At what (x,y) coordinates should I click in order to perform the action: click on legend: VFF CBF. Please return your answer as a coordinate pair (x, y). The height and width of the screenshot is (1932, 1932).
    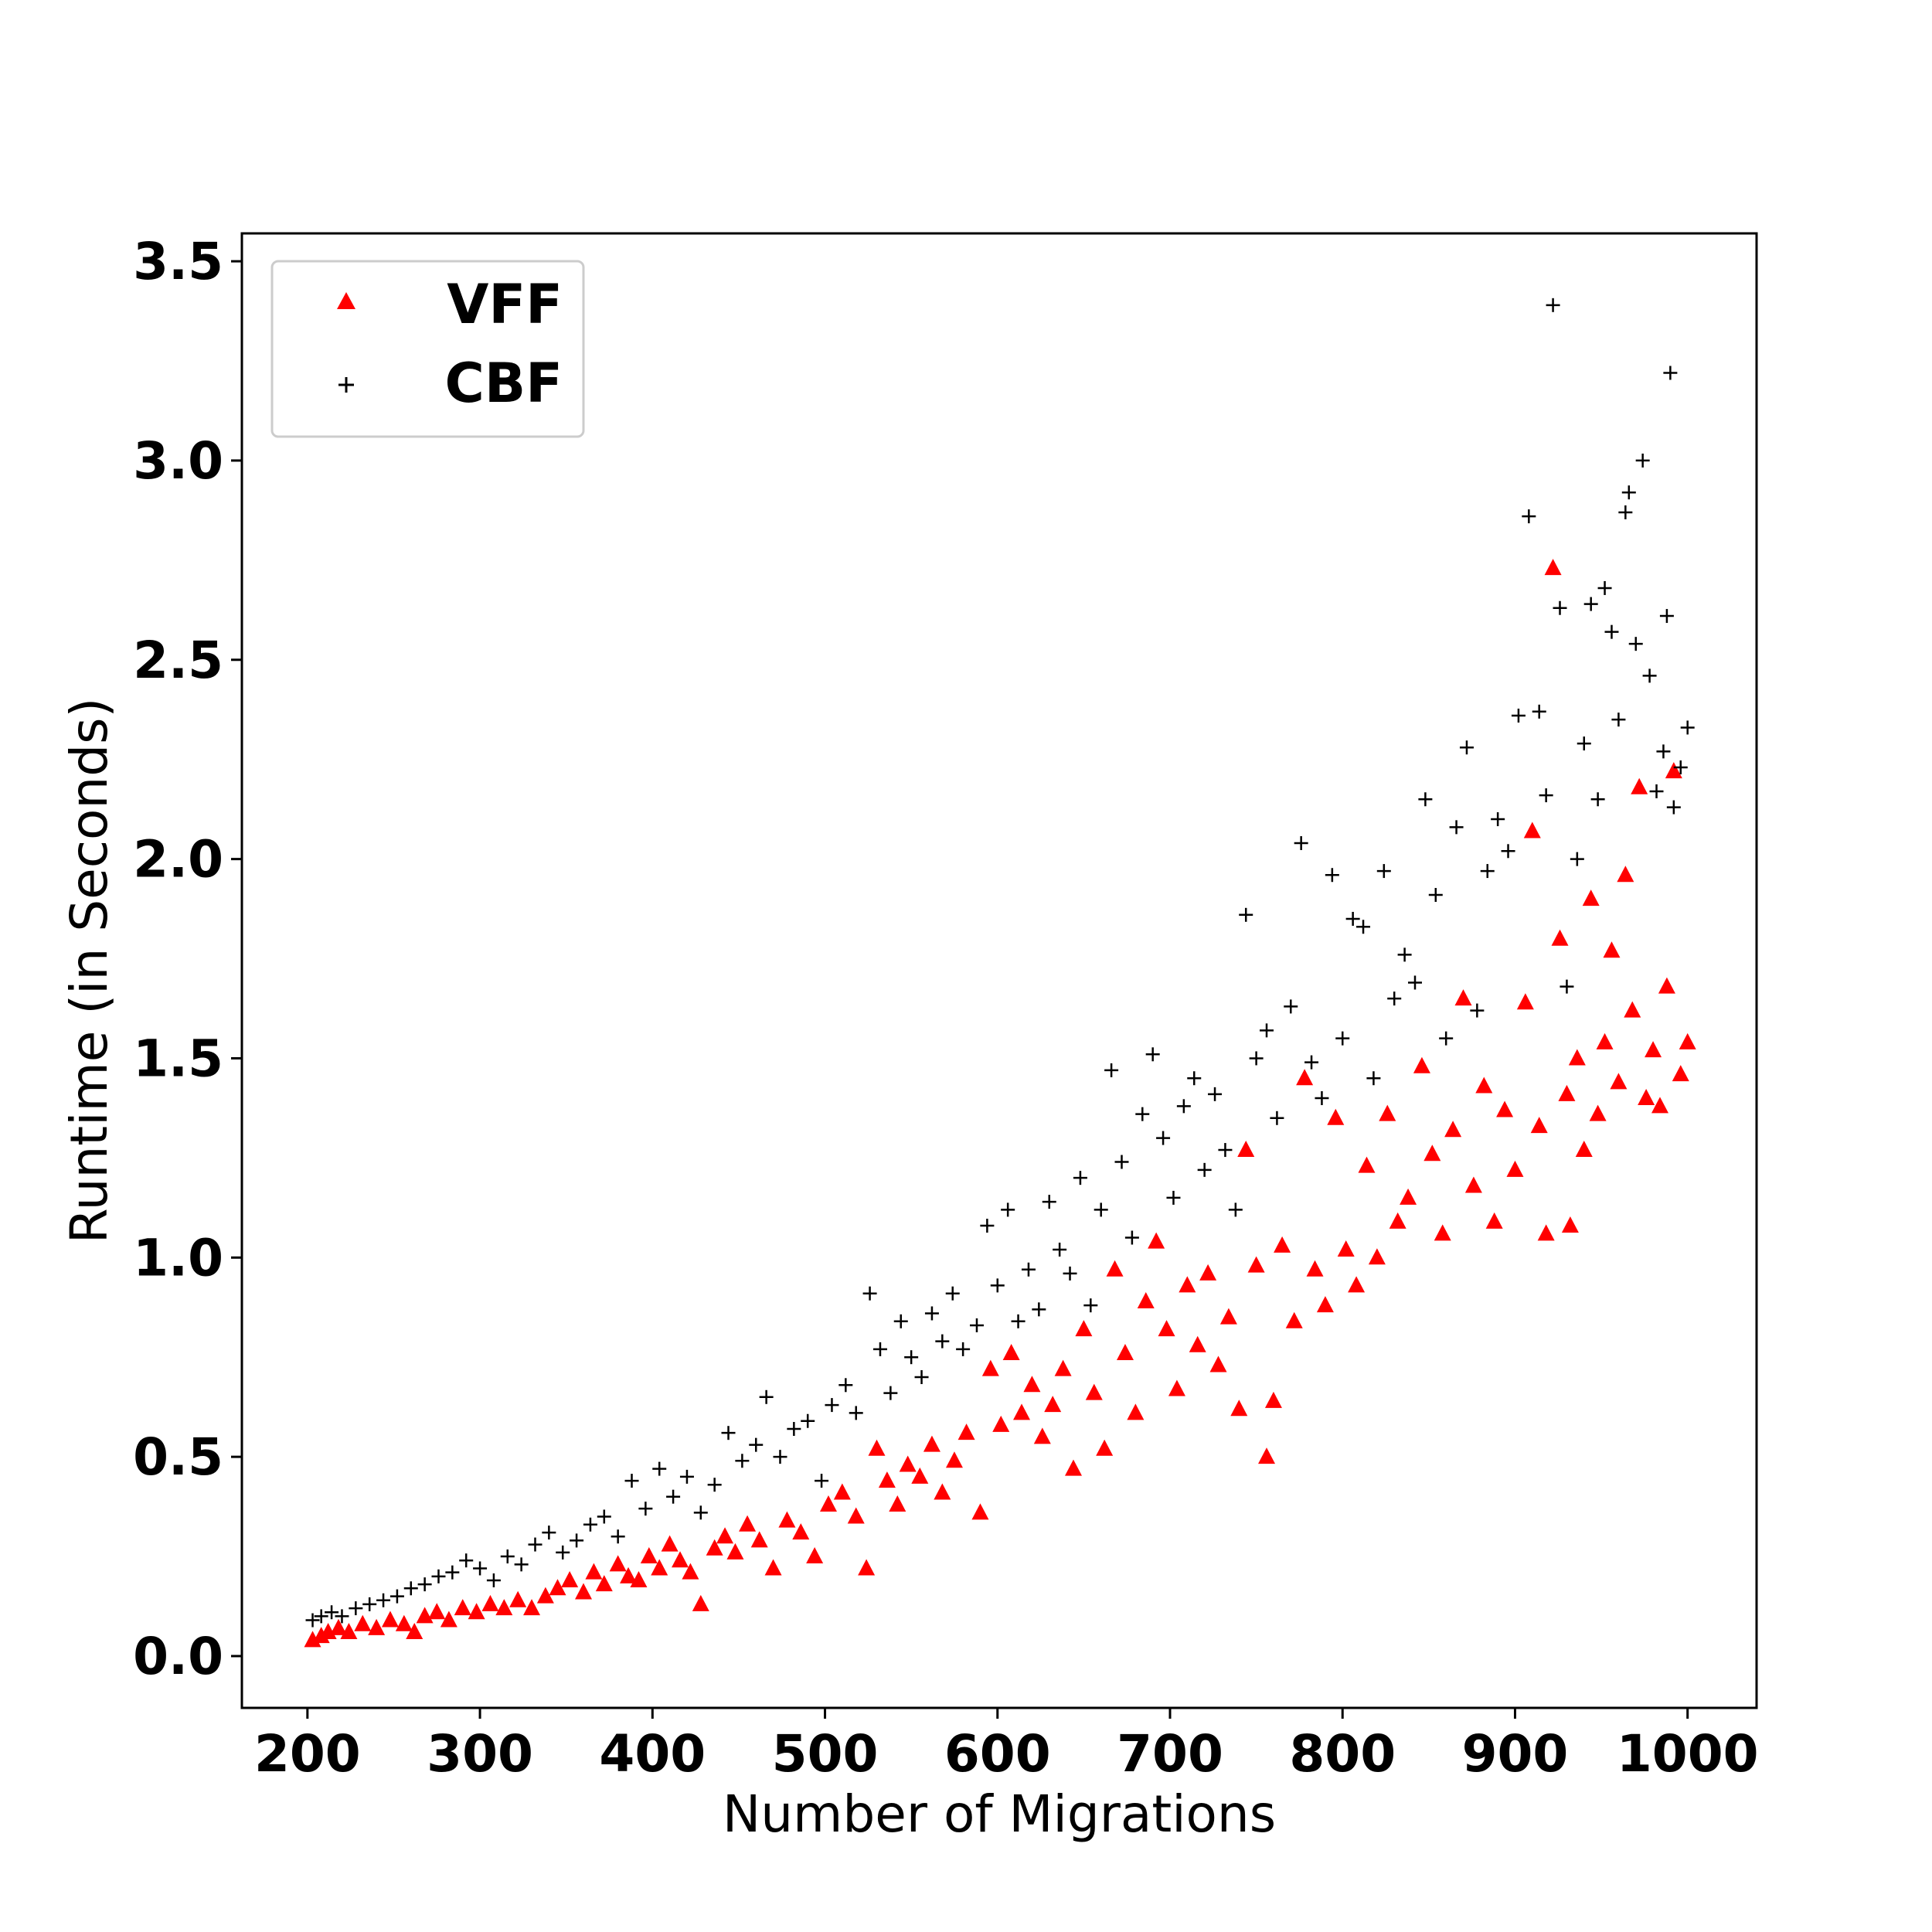
    Looking at the image, I should click on (428, 349).